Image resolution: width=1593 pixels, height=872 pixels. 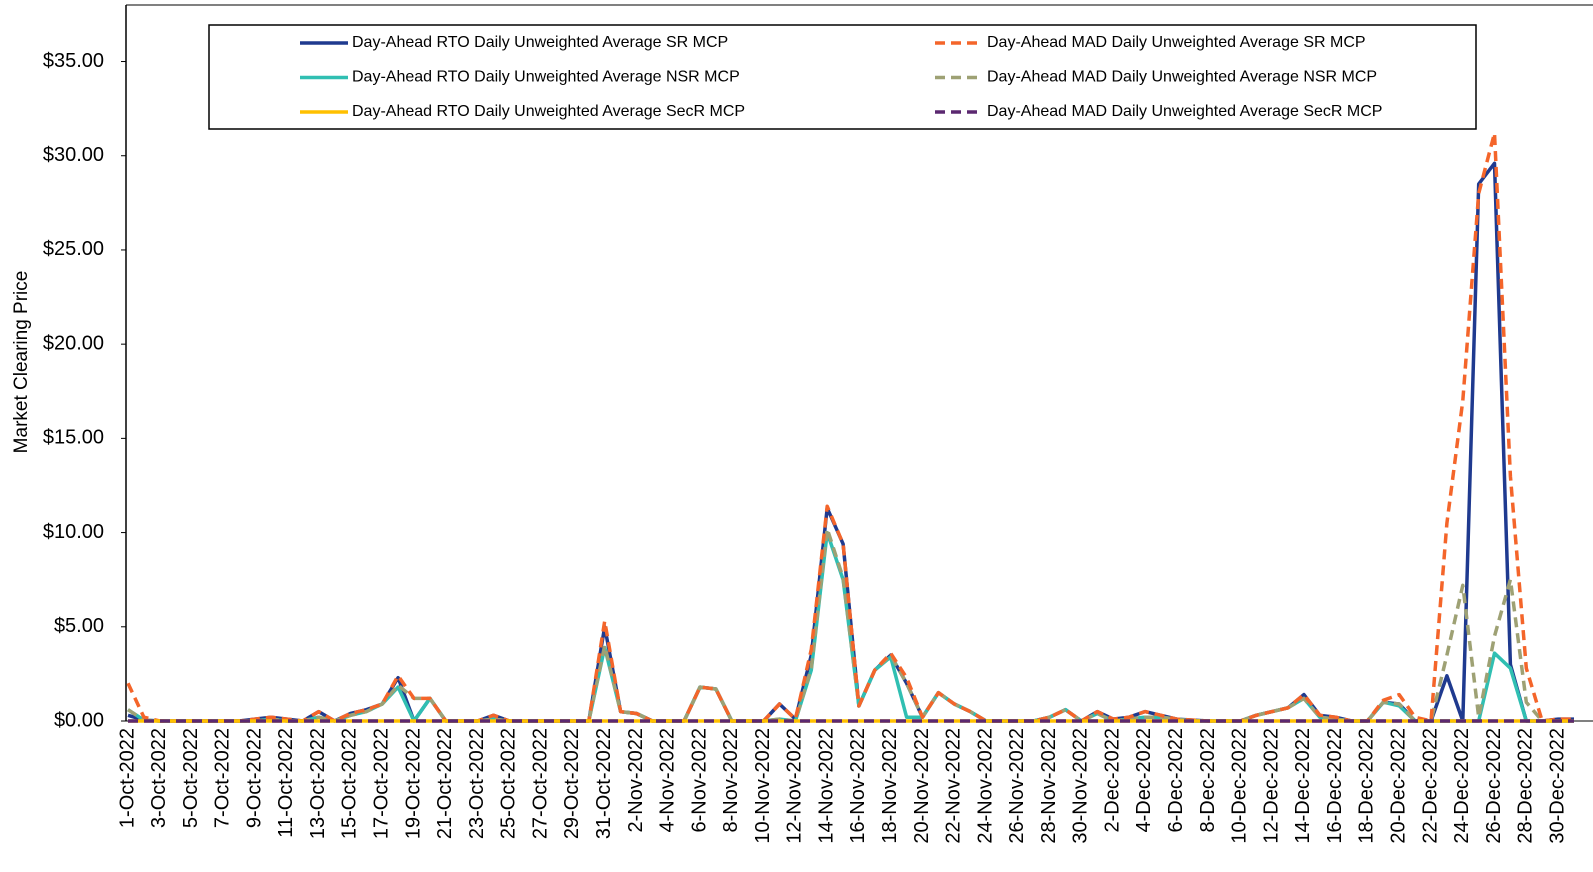 I want to click on x-tick-label: 8-Dec-2022, so click(x=1208, y=780).